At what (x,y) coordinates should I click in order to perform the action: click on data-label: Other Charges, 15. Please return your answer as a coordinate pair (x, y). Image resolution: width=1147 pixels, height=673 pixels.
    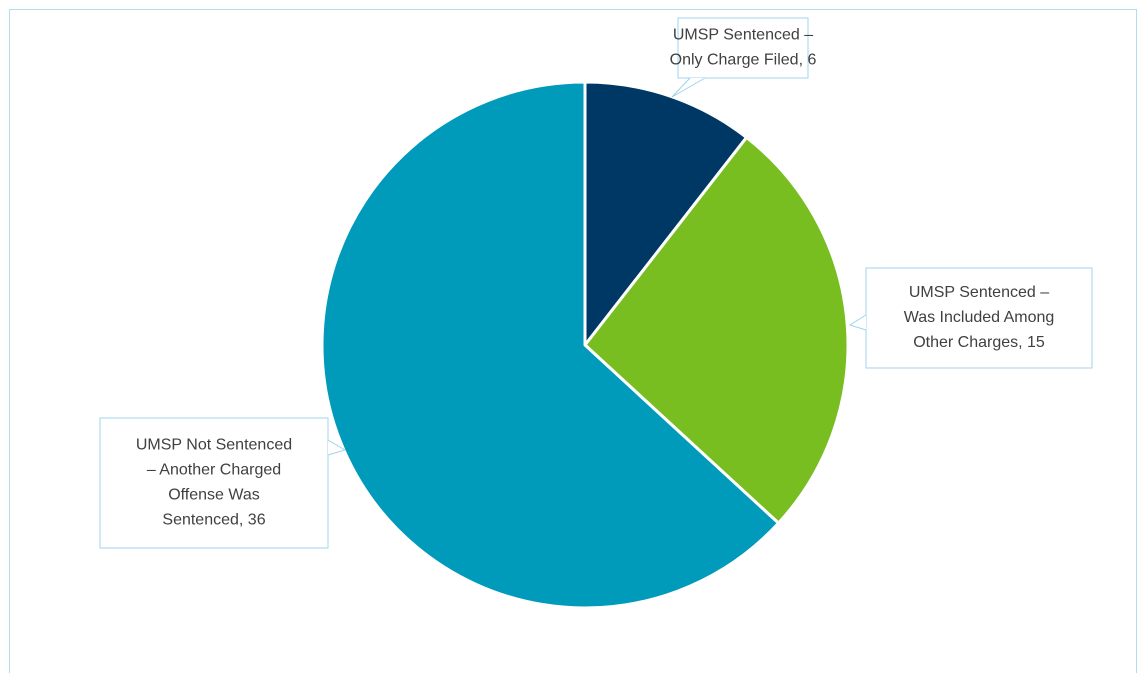
    Looking at the image, I should click on (979, 342).